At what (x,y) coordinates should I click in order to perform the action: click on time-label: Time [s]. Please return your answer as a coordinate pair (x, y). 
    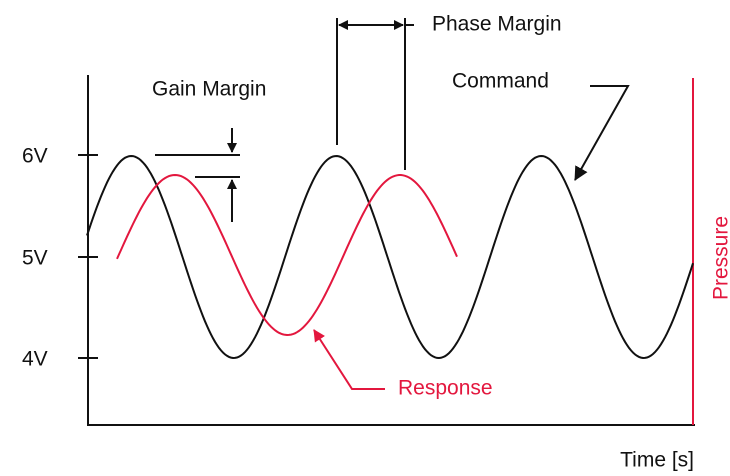
    Looking at the image, I should click on (657, 460).